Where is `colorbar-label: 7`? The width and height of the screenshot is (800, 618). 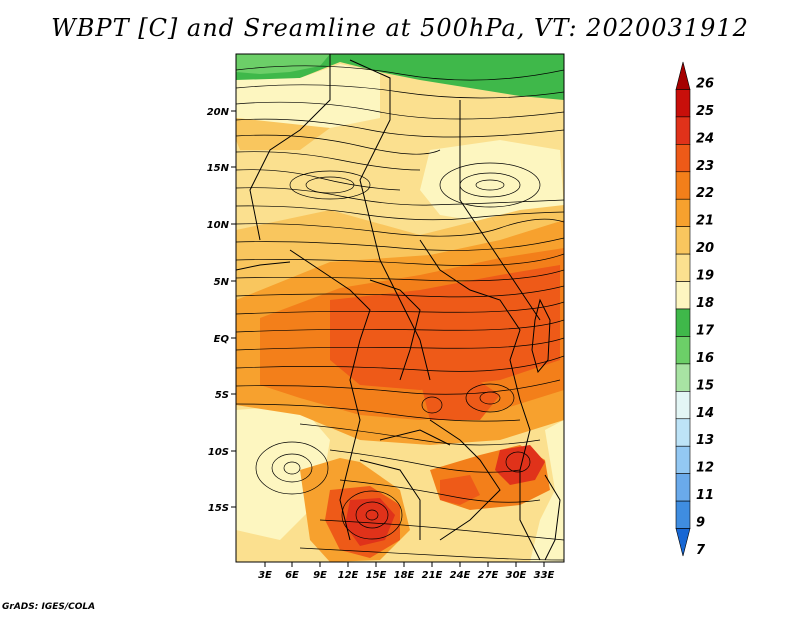 colorbar-label: 7 is located at coordinates (701, 550).